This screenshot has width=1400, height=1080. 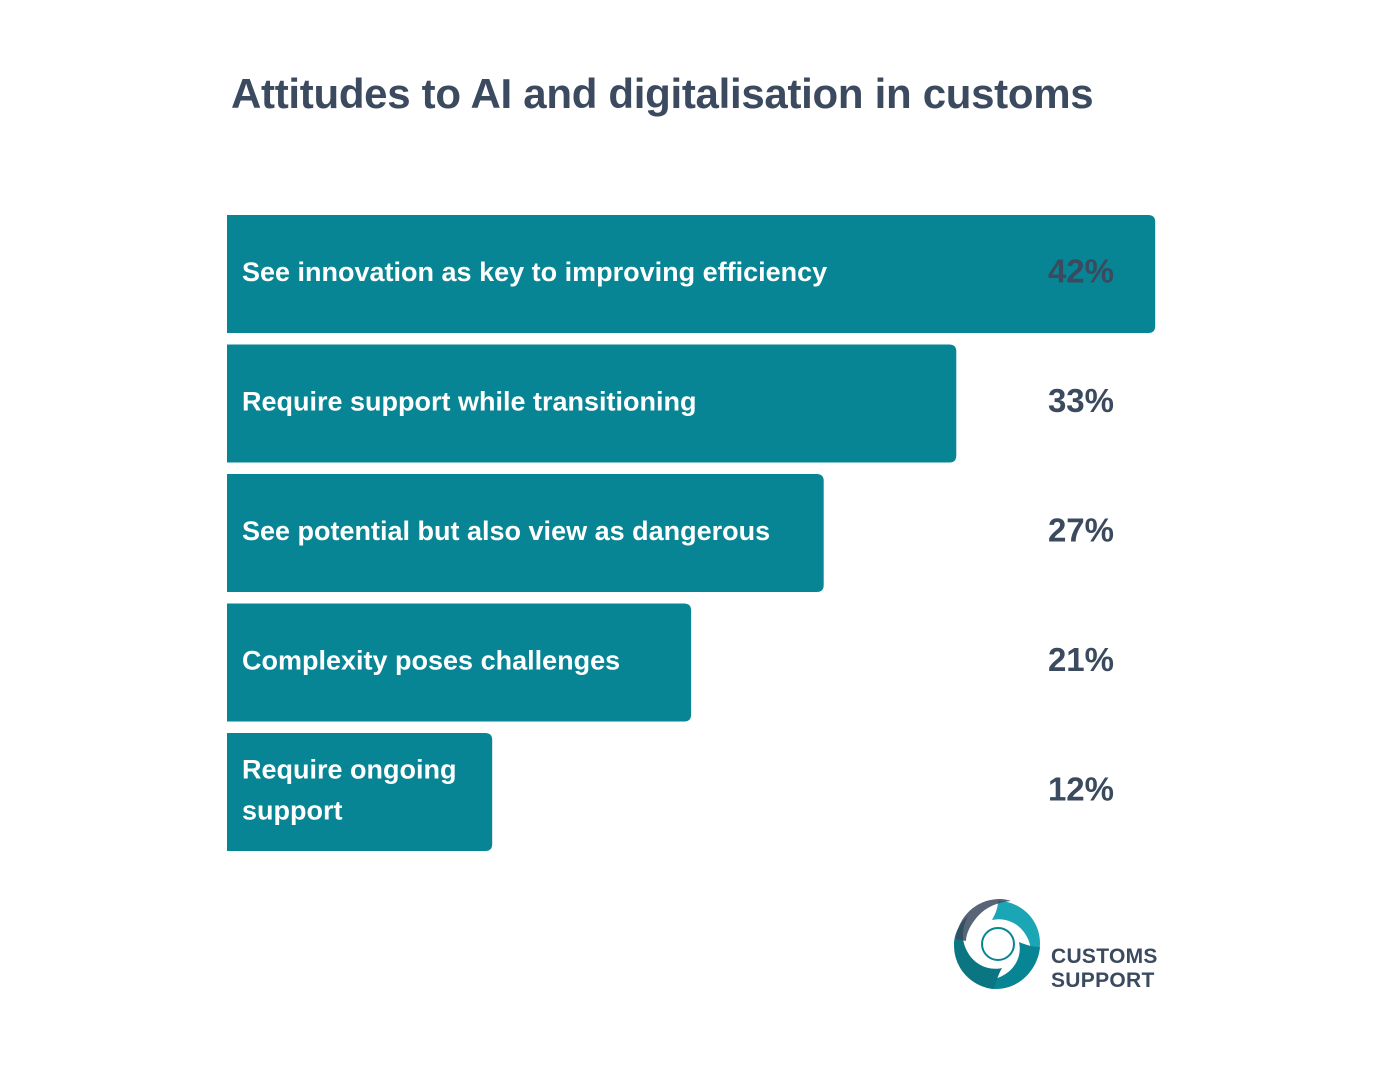 I want to click on bar-group: Require ongoing support 12%, so click(x=670, y=792).